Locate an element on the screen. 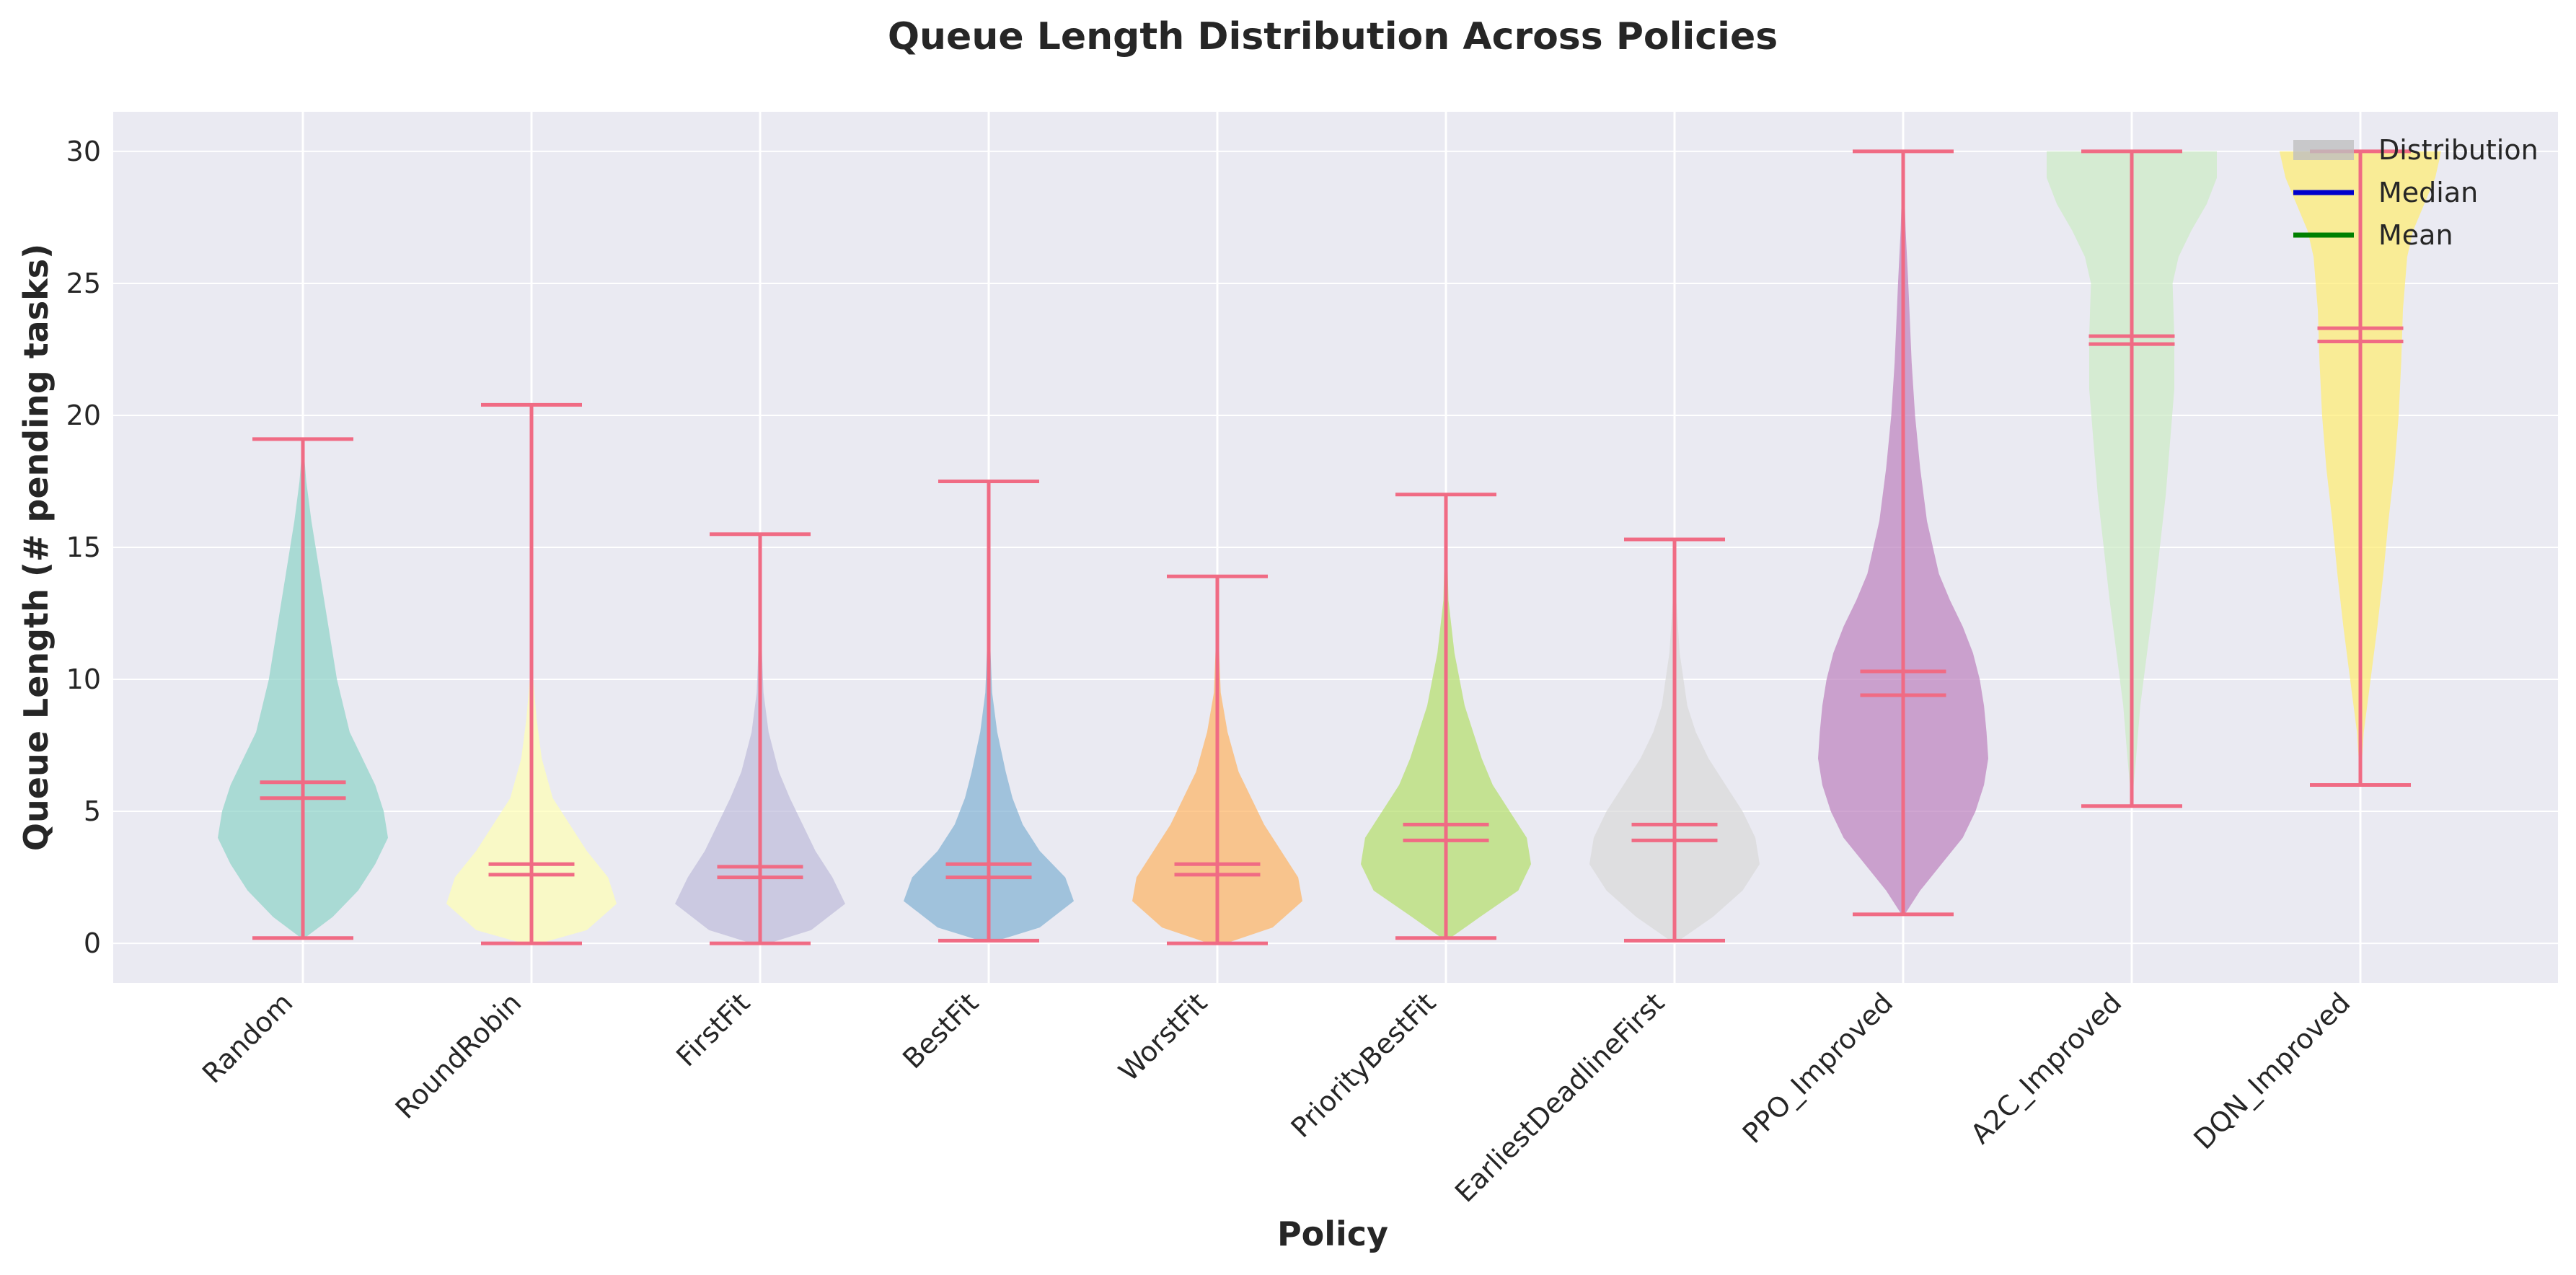  y-axis-ticks: 0 5 10 15 20 25 30 is located at coordinates (83, 547).